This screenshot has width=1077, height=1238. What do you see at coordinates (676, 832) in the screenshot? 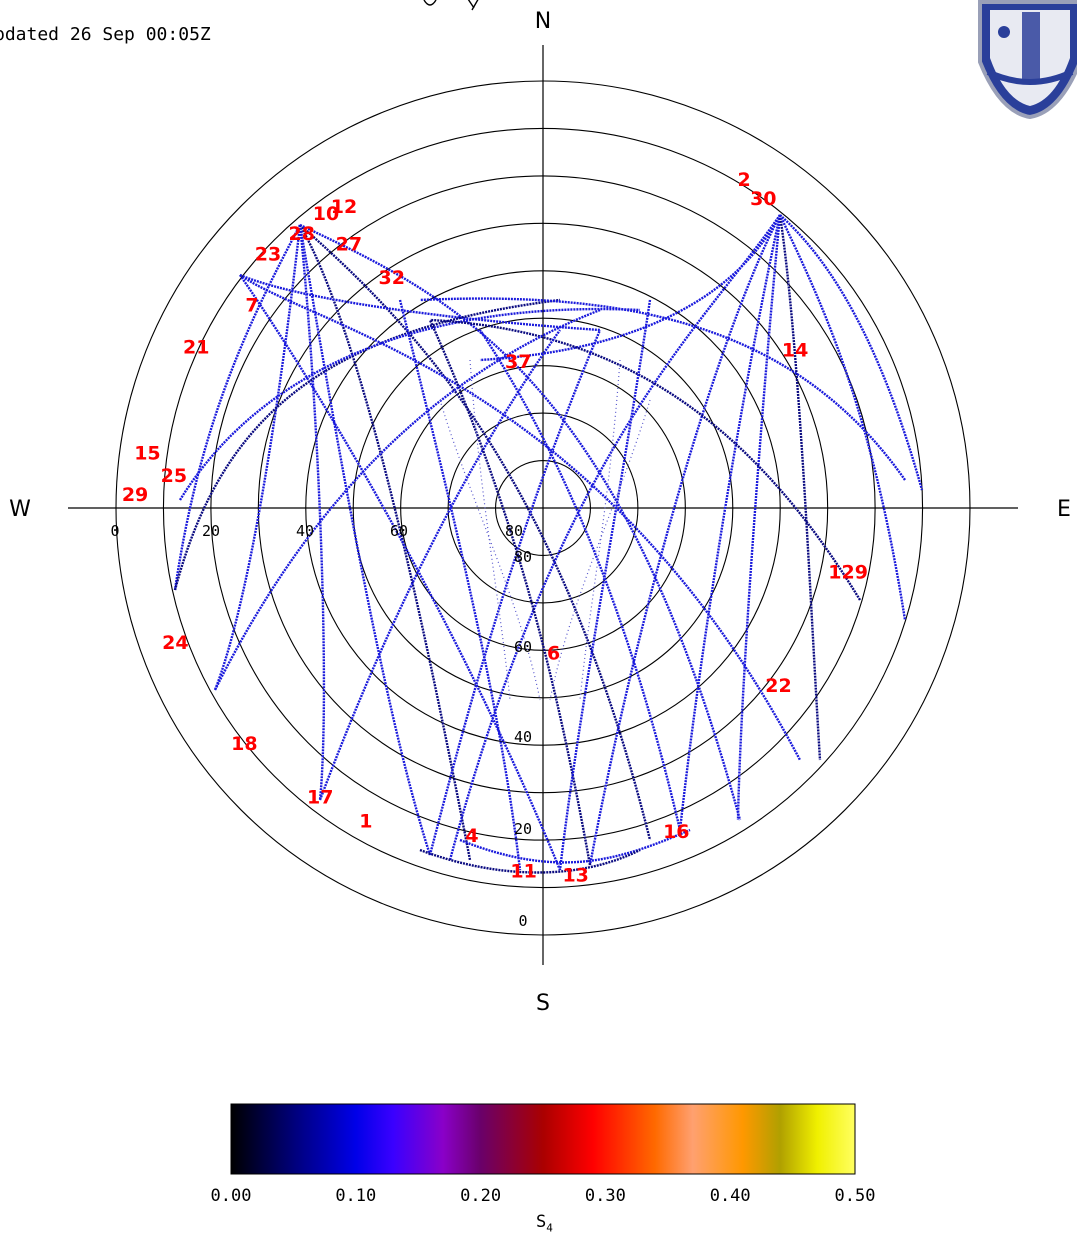
I see `satellite-label: 16` at bounding box center [676, 832].